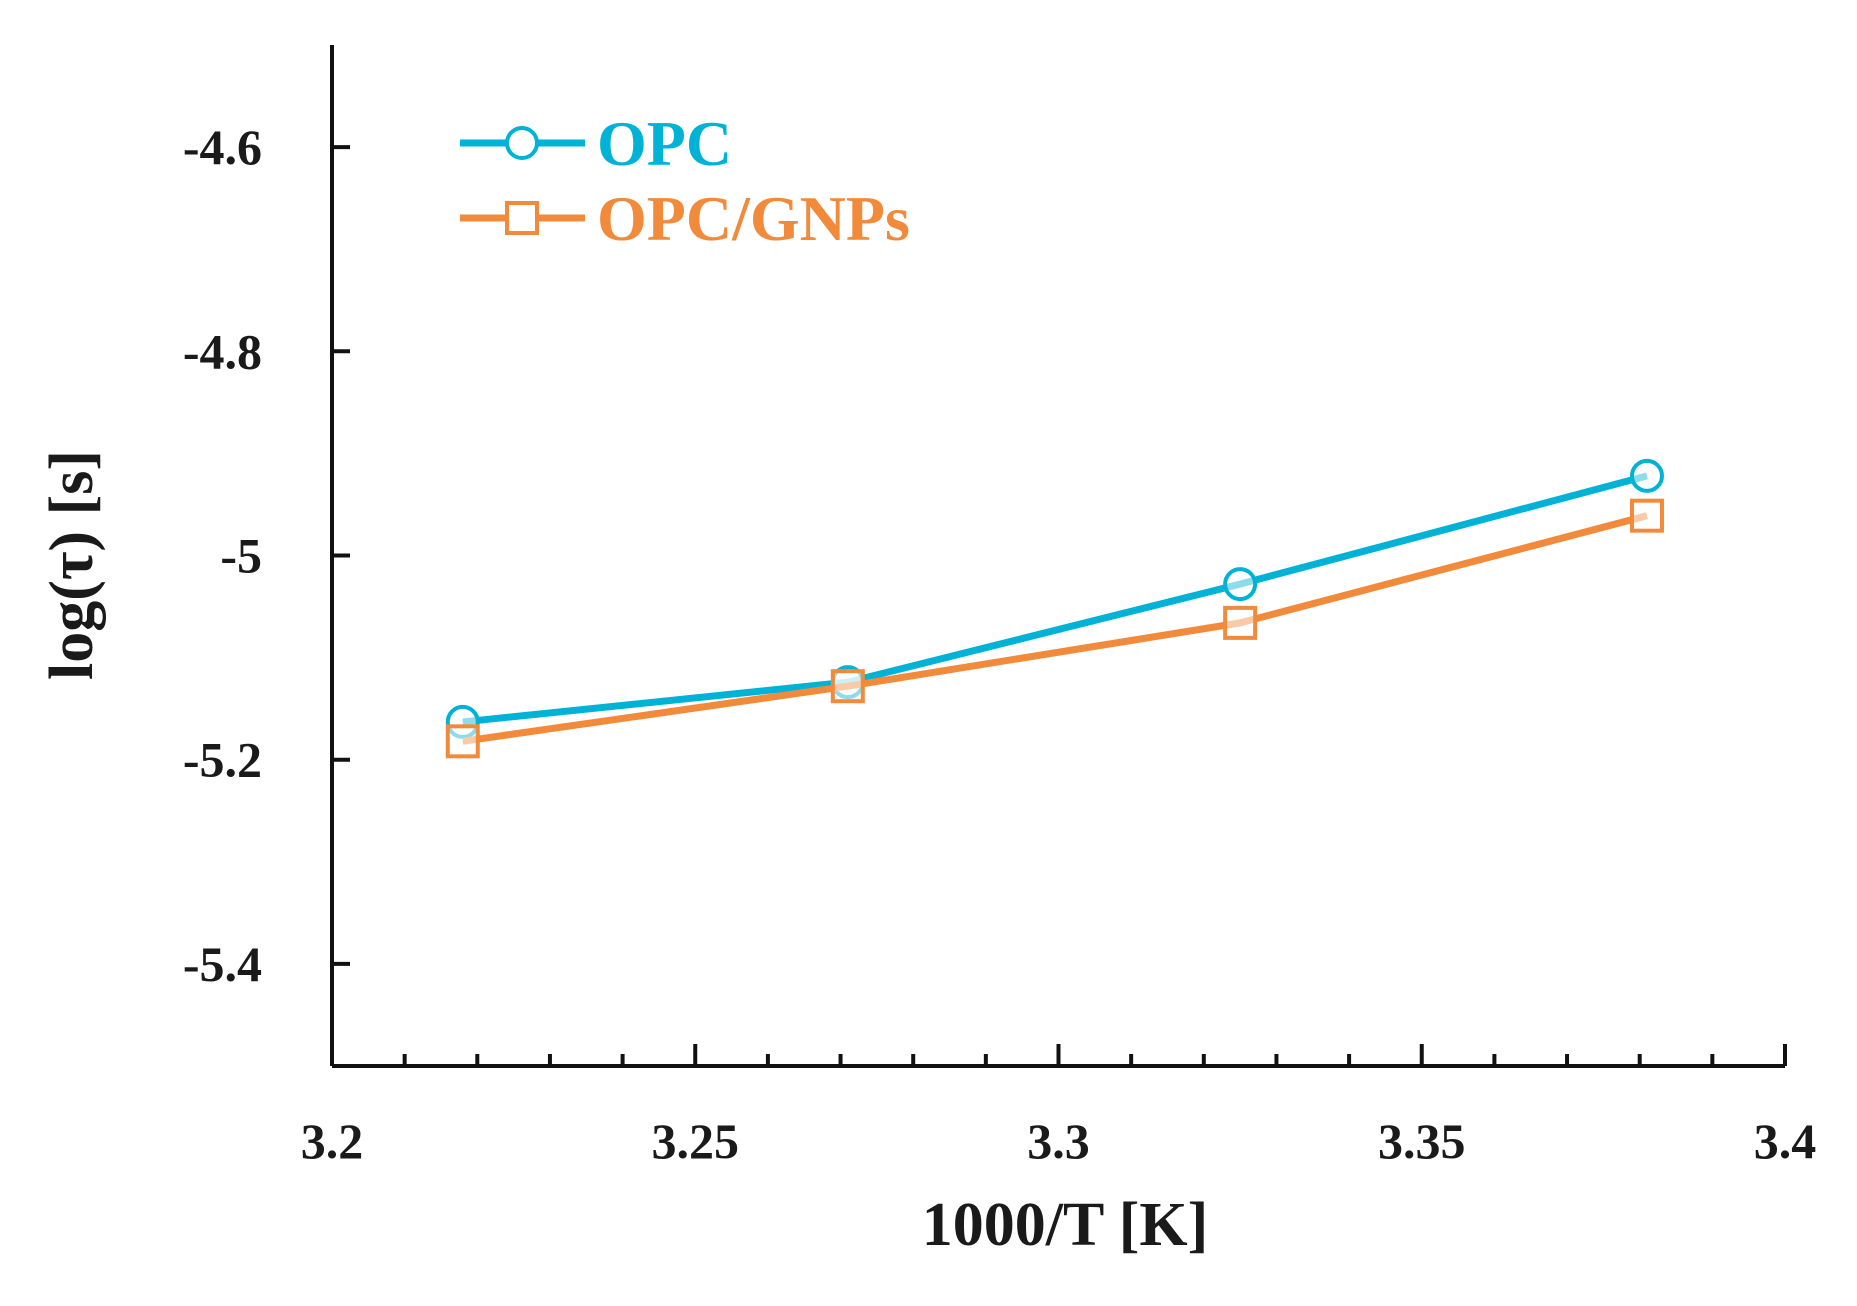 This screenshot has height=1306, width=1857. What do you see at coordinates (522, 218) in the screenshot?
I see `legend-marker-opc-gnps` at bounding box center [522, 218].